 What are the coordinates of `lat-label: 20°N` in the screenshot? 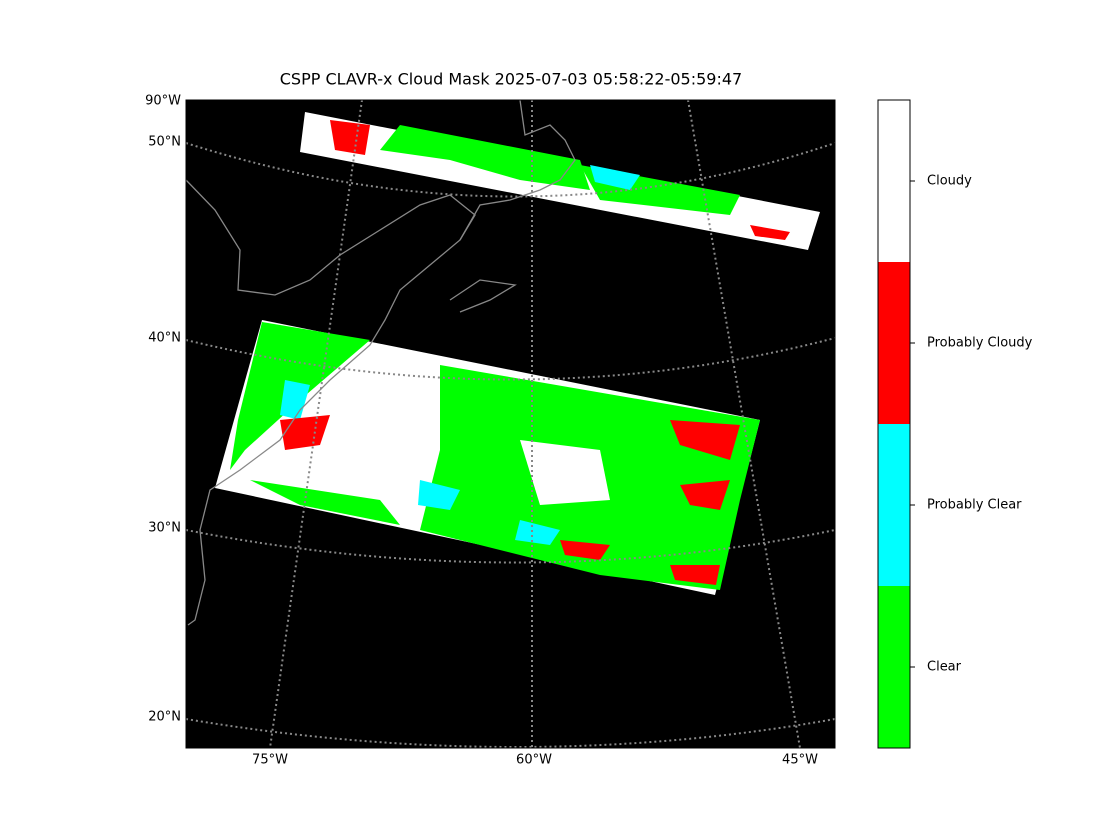 It's located at (164, 717).